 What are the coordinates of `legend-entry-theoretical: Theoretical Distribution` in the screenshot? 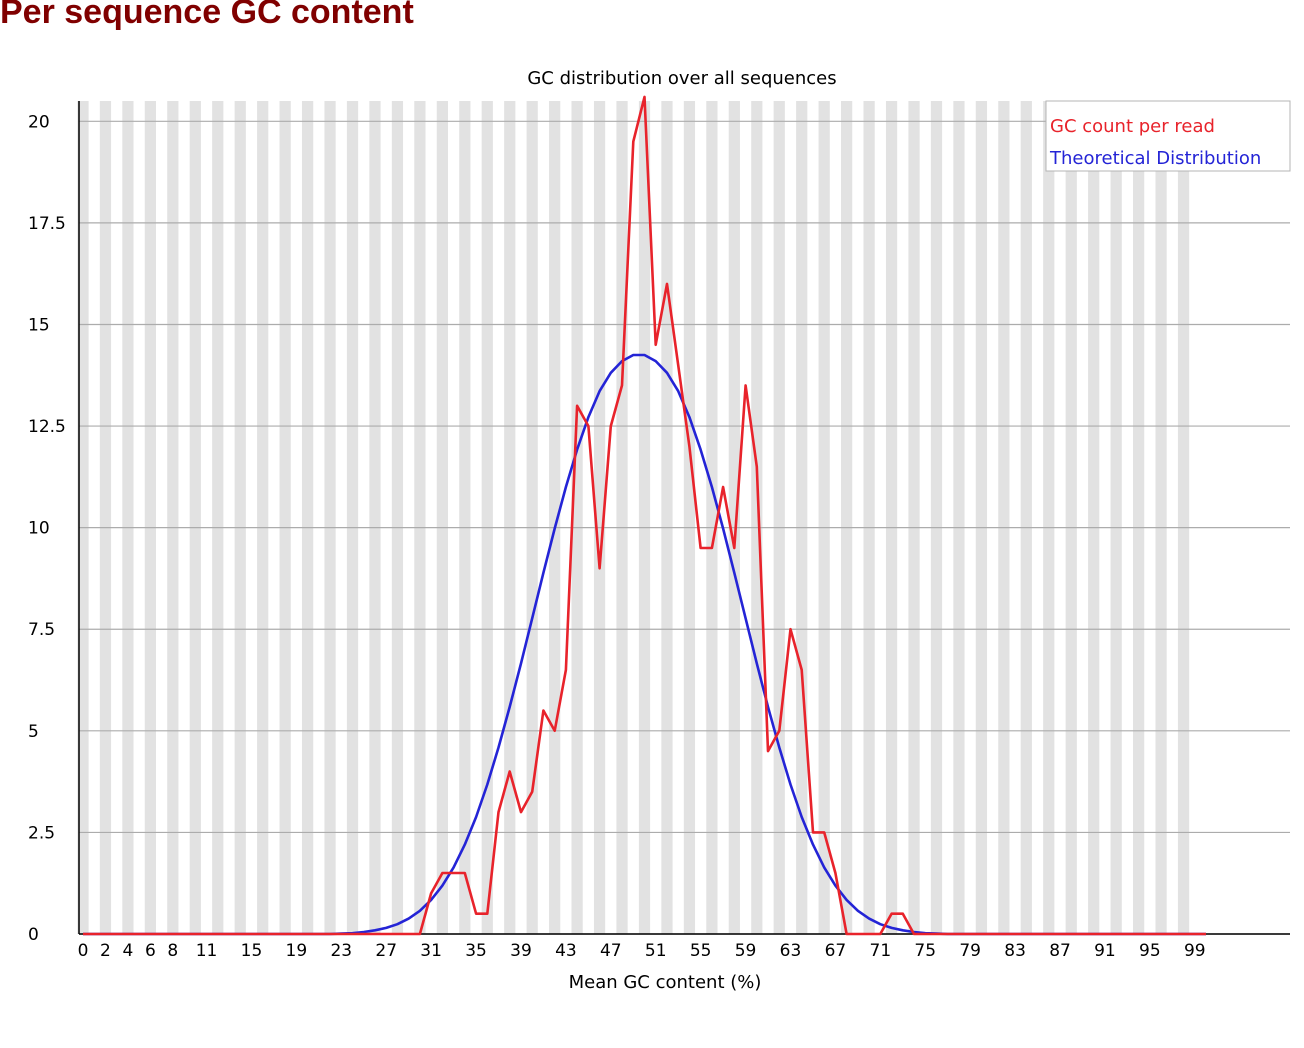 It's located at (1155, 158).